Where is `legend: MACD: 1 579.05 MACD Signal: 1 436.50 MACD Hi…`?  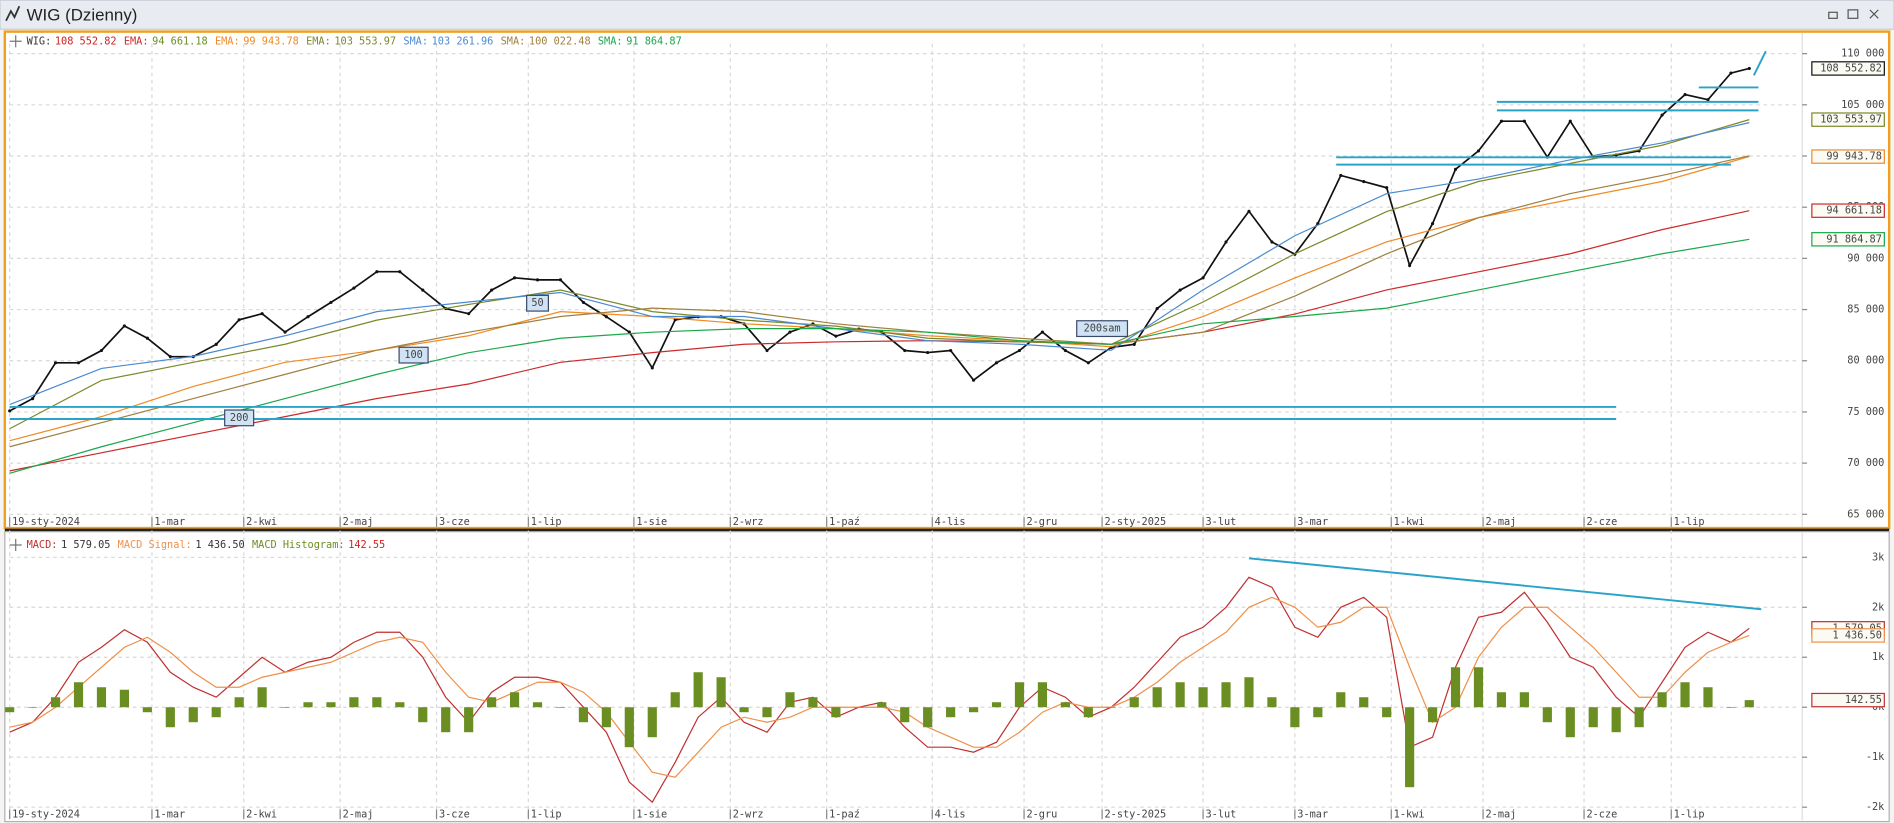 legend: MACD: 1 579.05 MACD Signal: 1 436.50 MACD Hi… is located at coordinates (206, 545).